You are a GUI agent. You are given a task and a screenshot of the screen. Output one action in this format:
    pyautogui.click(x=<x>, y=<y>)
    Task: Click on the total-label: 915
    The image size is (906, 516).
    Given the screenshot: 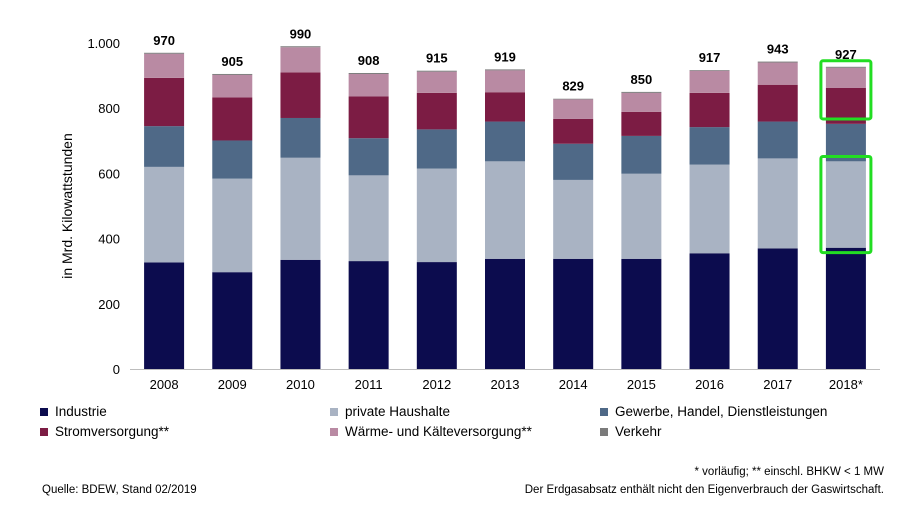 What is the action you would take?
    pyautogui.click(x=437, y=58)
    